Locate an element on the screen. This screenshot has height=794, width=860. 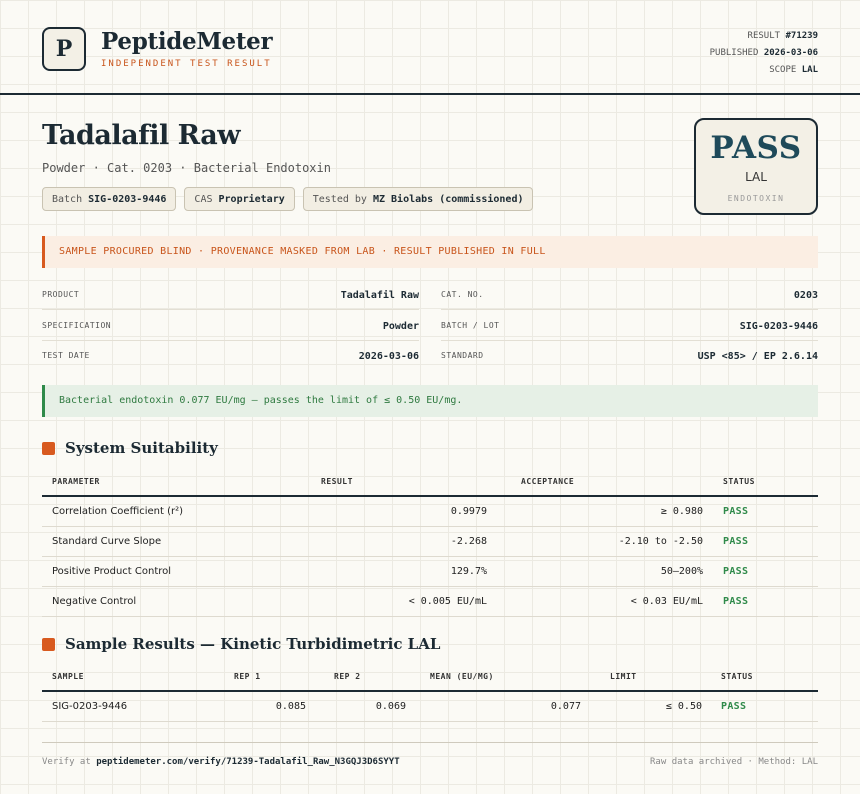
detail-label: BATCH / LOT is located at coordinates (470, 325).